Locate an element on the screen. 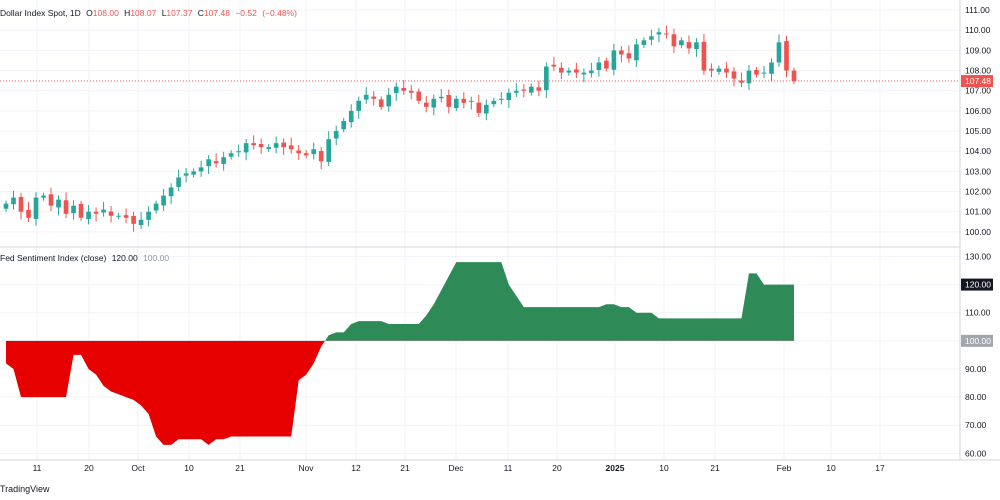 The image size is (1000, 500). symbol-title: Dollar Index Spot, 1D is located at coordinates (40, 13).